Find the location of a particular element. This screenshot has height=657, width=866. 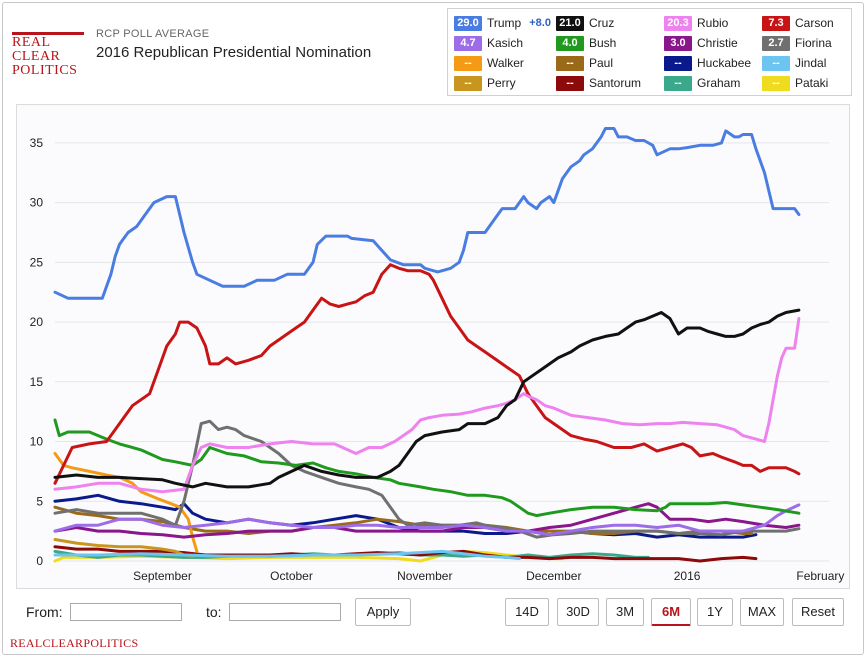

series-line-jindal is located at coordinates (287, 555).